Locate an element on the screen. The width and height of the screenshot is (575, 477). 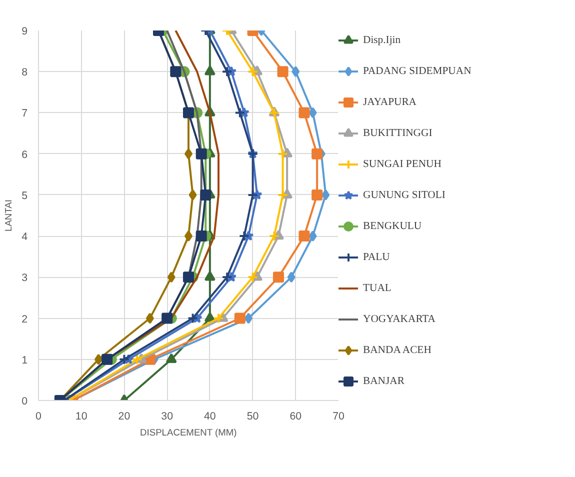
legend-label: SUNGAI PENUH is located at coordinates (402, 164).